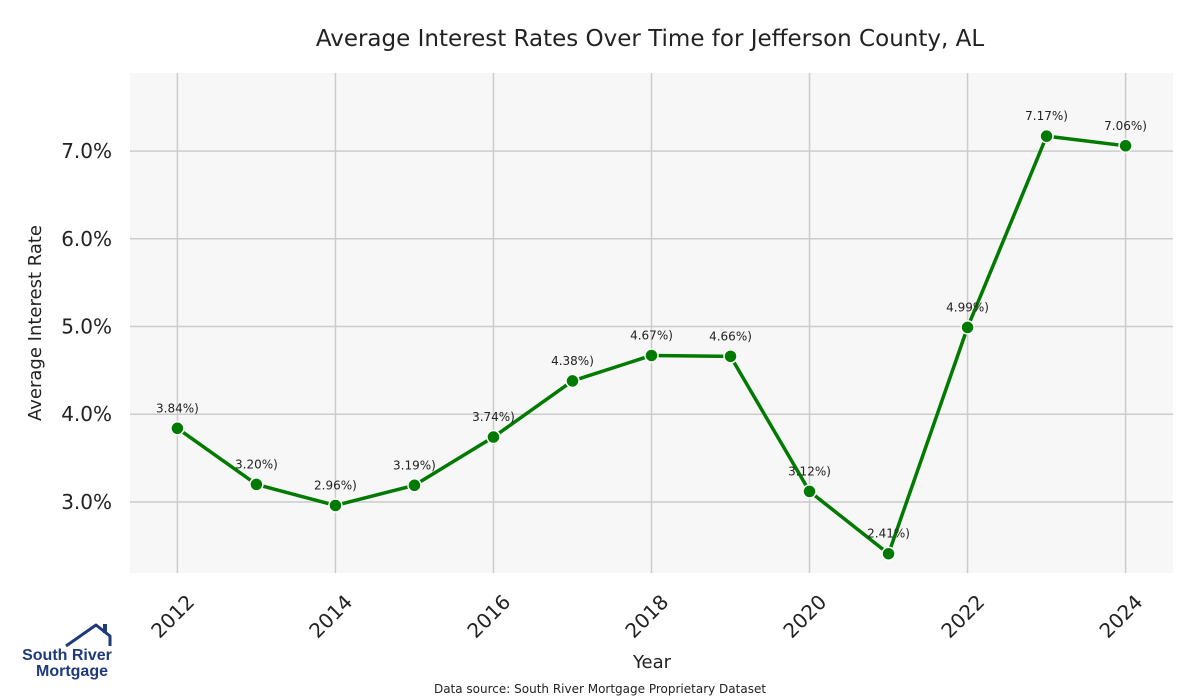 The height and width of the screenshot is (700, 1200). What do you see at coordinates (172, 616) in the screenshot?
I see `x-tick-label: 2012` at bounding box center [172, 616].